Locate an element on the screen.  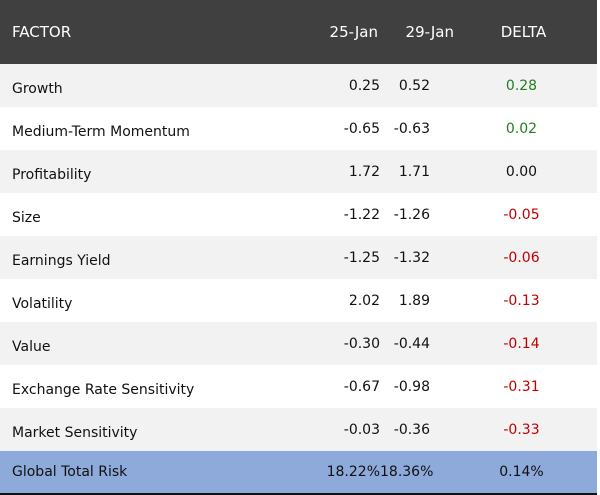
date-2-cell: 0.52 is located at coordinates (414, 85).